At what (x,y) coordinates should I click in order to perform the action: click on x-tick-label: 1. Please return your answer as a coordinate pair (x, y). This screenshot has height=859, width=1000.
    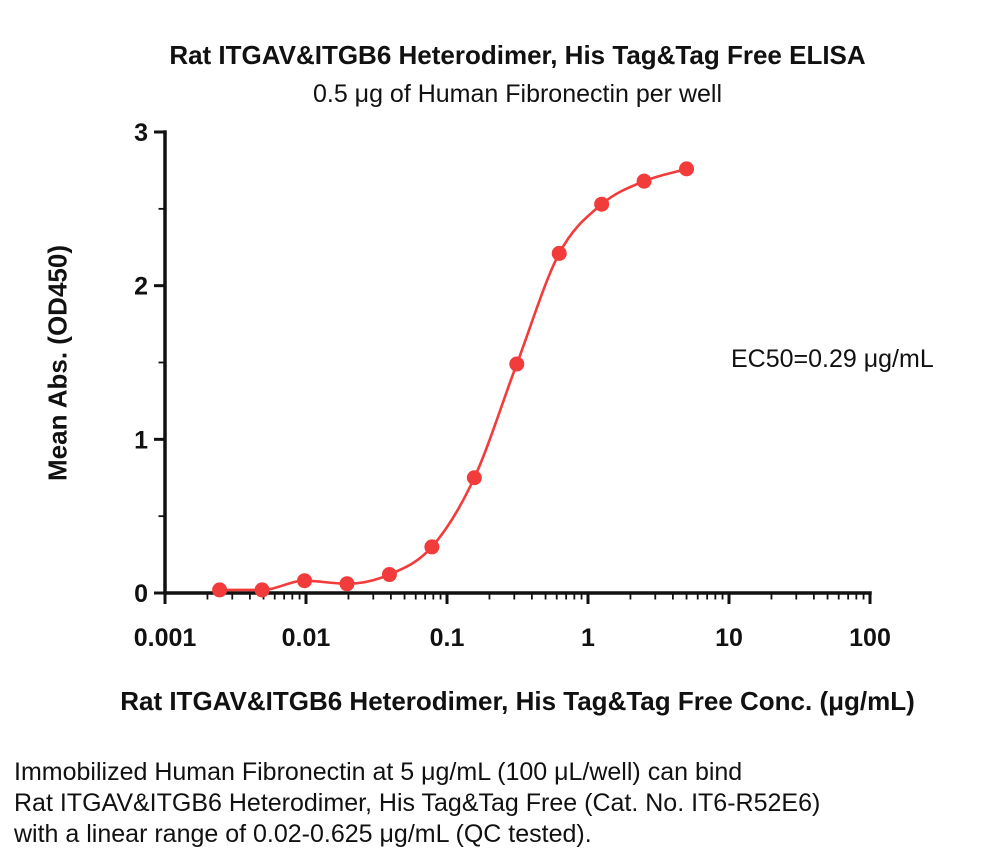
    Looking at the image, I should click on (588, 638).